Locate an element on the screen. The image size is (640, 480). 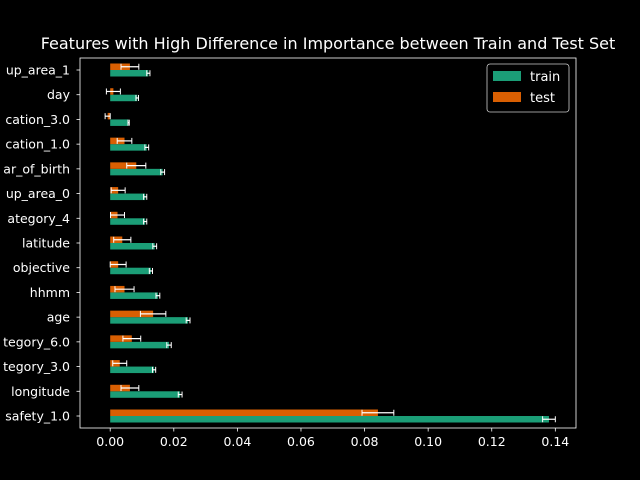
y-tick-label-13: longitude is located at coordinates (40, 391).